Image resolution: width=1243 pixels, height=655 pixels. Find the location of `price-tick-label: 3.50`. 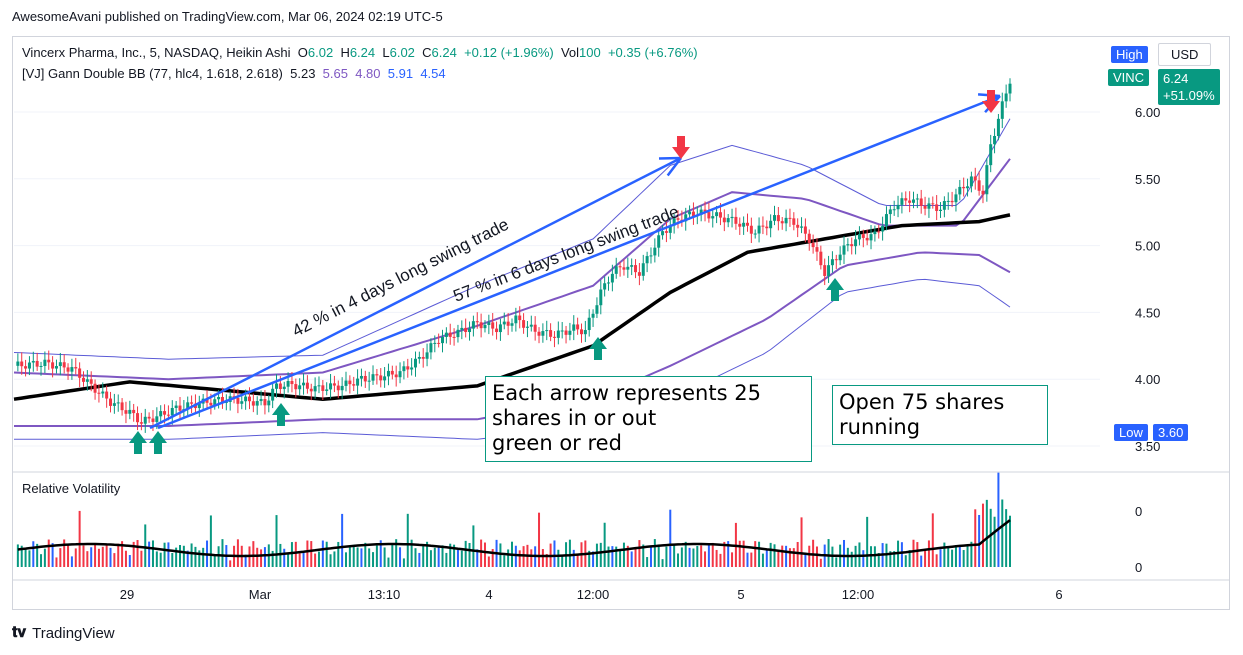

price-tick-label: 3.50 is located at coordinates (1147, 446).